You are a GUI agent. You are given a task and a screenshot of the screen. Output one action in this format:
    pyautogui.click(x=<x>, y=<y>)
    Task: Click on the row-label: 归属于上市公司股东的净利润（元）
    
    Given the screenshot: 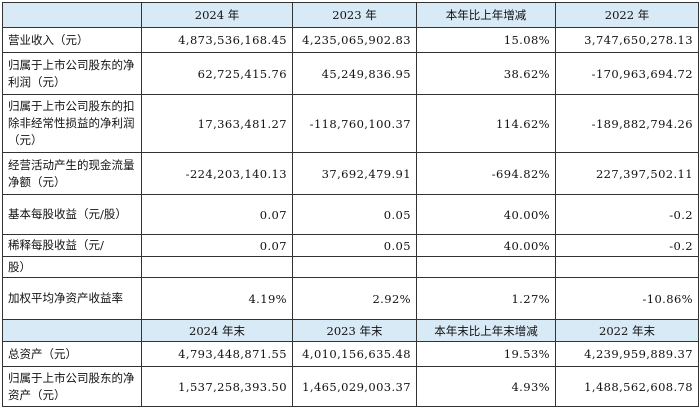 What is the action you would take?
    pyautogui.click(x=72, y=73)
    